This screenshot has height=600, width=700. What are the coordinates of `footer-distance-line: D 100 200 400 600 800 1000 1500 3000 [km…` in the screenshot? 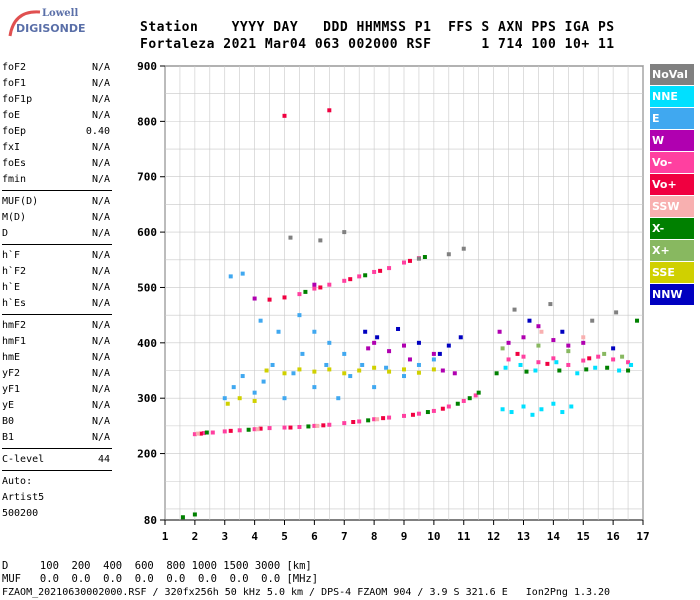 It's located at (157, 566).